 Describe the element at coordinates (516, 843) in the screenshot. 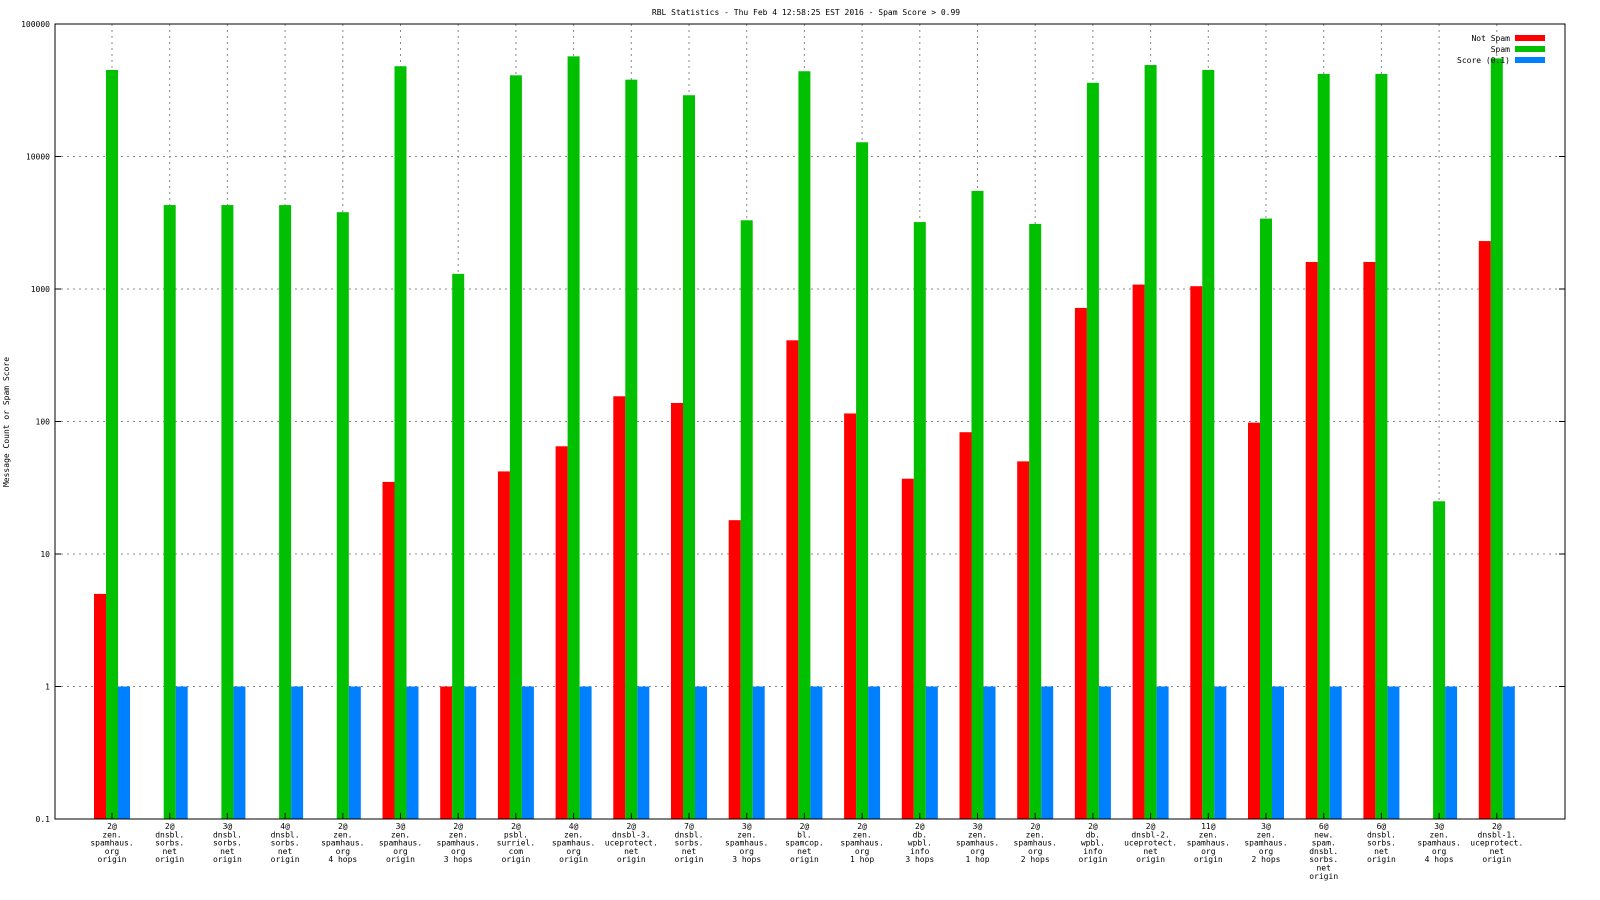

I see `x-category-label: surriel.` at that location.